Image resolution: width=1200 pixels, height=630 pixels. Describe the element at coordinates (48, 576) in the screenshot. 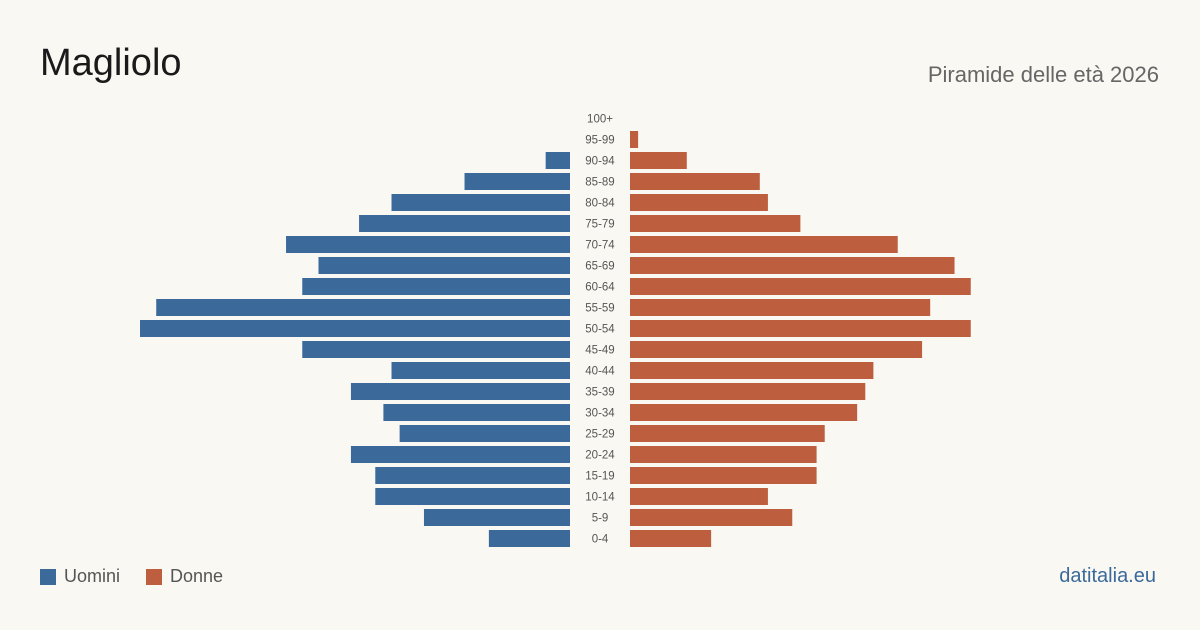

I see `legend-swatch-men` at that location.